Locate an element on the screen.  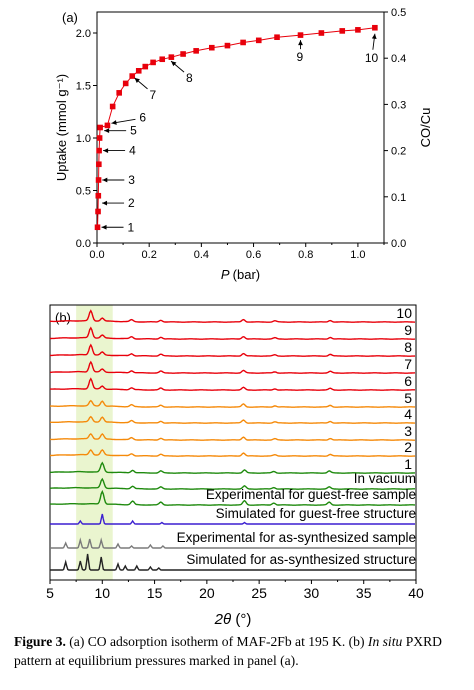
y-right-tick-label: 0.1 is located at coordinates (398, 198).